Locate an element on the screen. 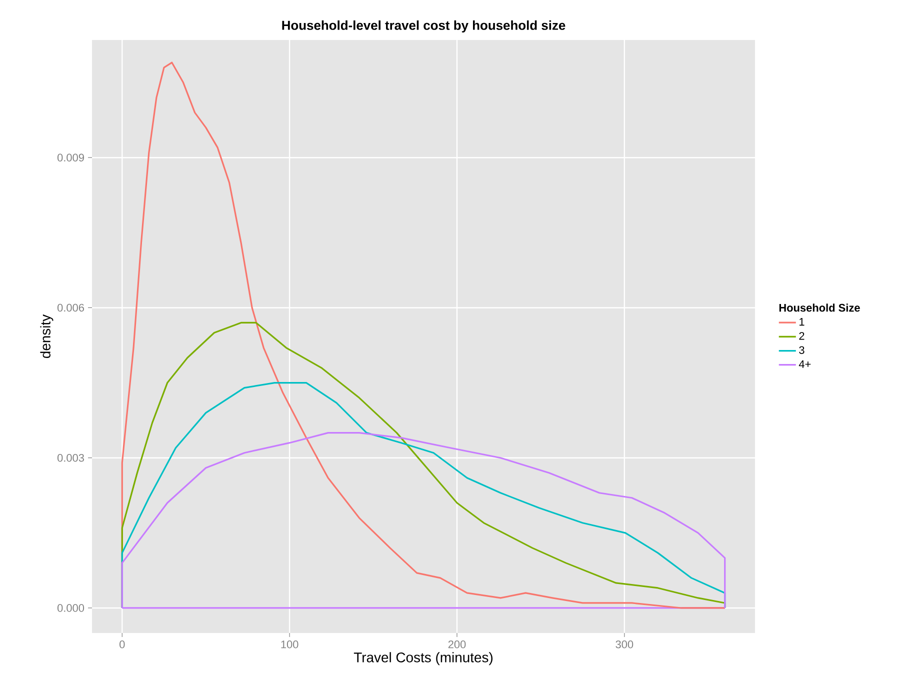 The width and height of the screenshot is (916, 681). legend-label: 3 is located at coordinates (801, 350).